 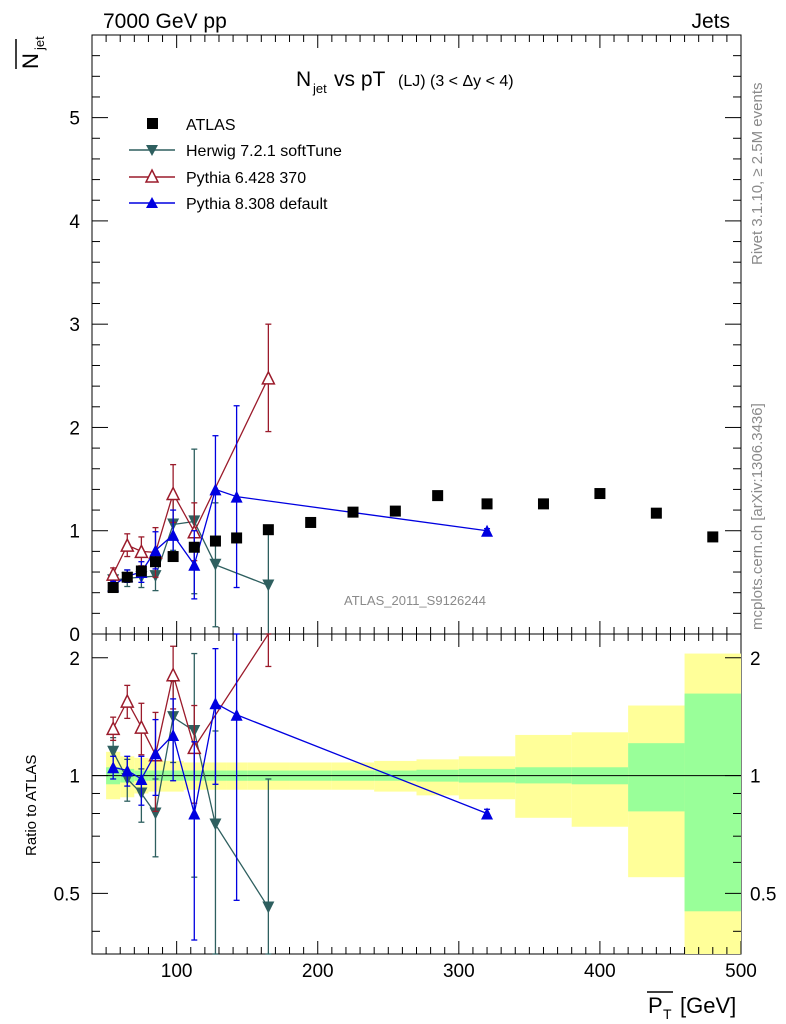 What do you see at coordinates (710, 21) in the screenshot?
I see `category-label: Jets` at bounding box center [710, 21].